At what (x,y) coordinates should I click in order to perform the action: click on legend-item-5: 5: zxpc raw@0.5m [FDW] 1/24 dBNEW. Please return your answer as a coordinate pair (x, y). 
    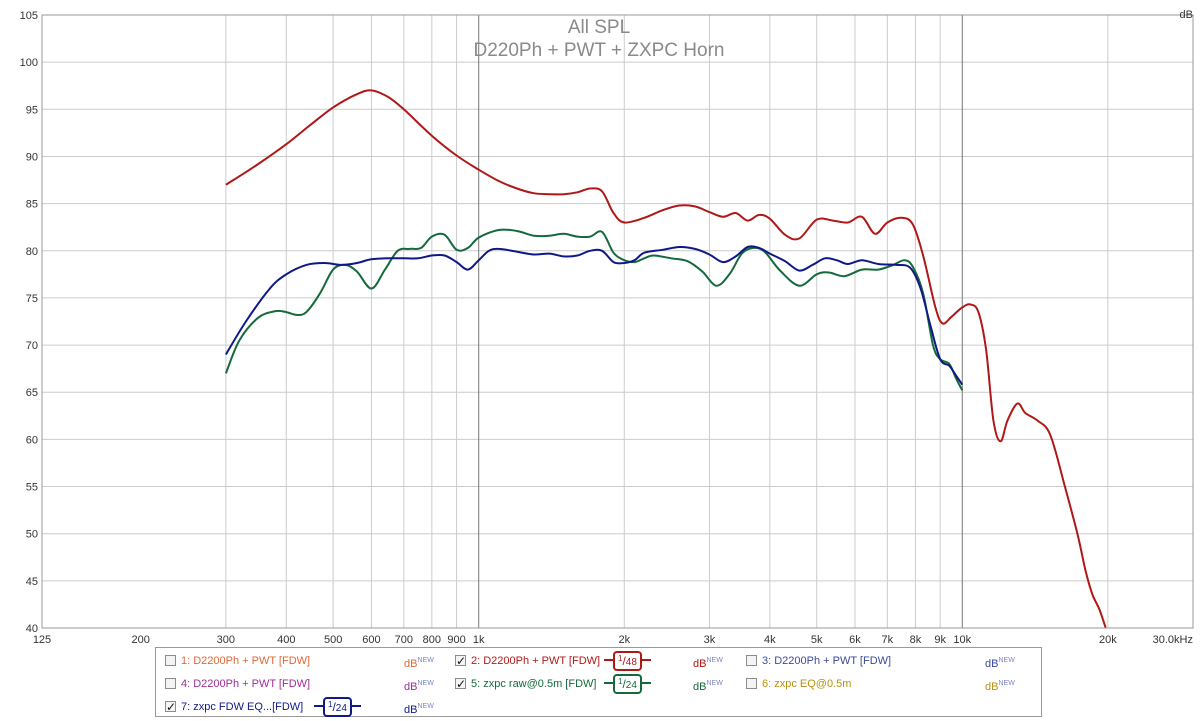
    Looking at the image, I should click on (594, 684).